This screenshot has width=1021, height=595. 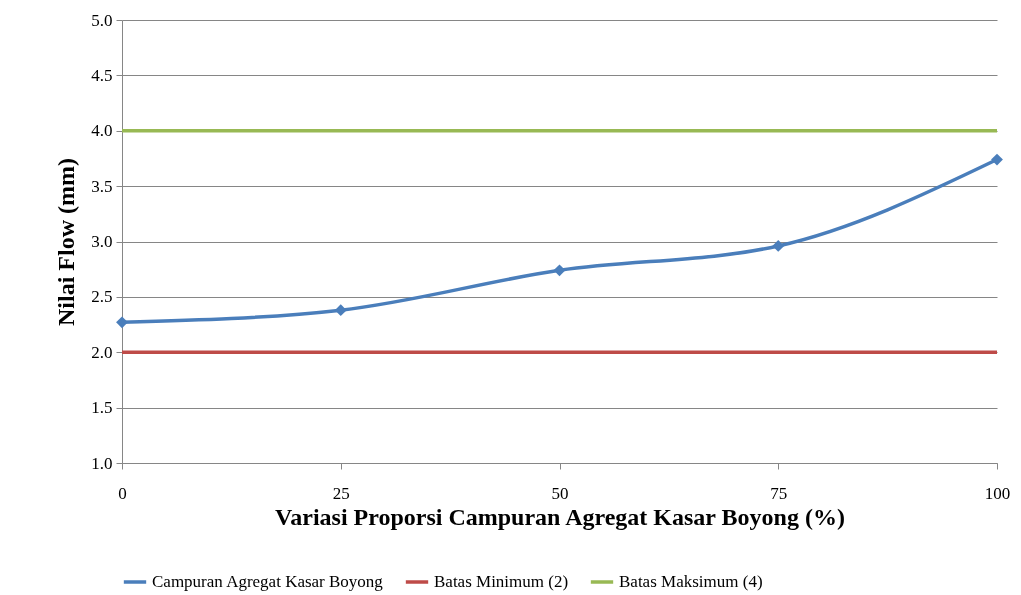 I want to click on y-tick-label: 5.0, so click(x=102, y=20).